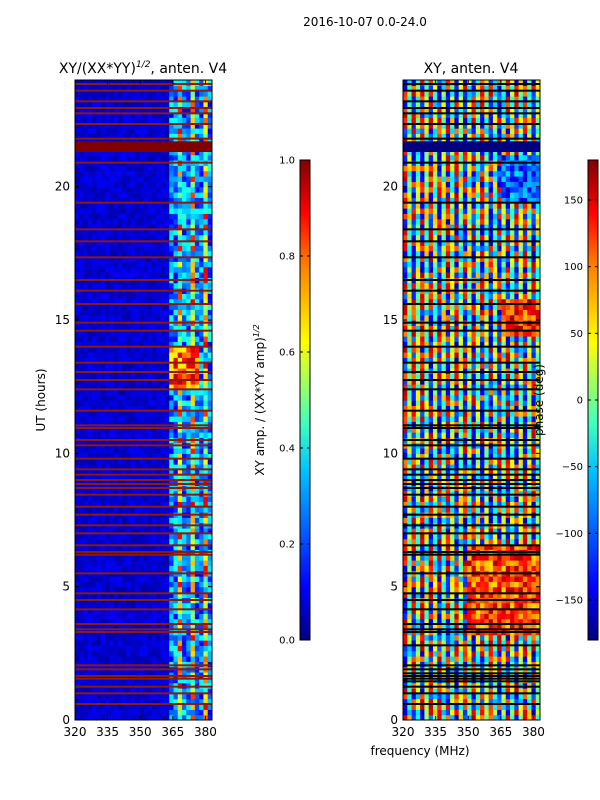 This screenshot has width=600, height=800. Describe the element at coordinates (143, 68) in the screenshot. I see `amplitude-title: XY/(XX*YY)1/2, anten. V4` at that location.